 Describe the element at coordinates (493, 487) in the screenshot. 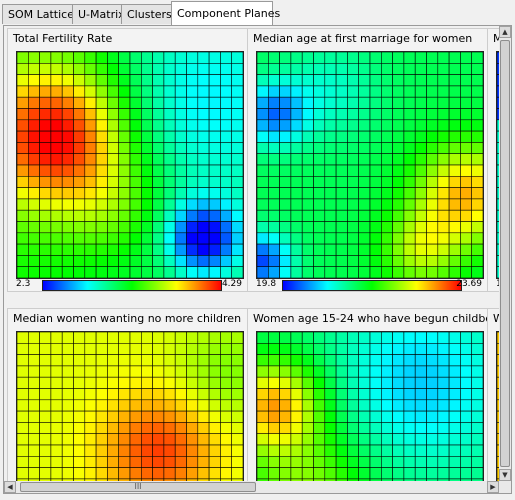

I see `arrow-right-icon: ▶` at that location.